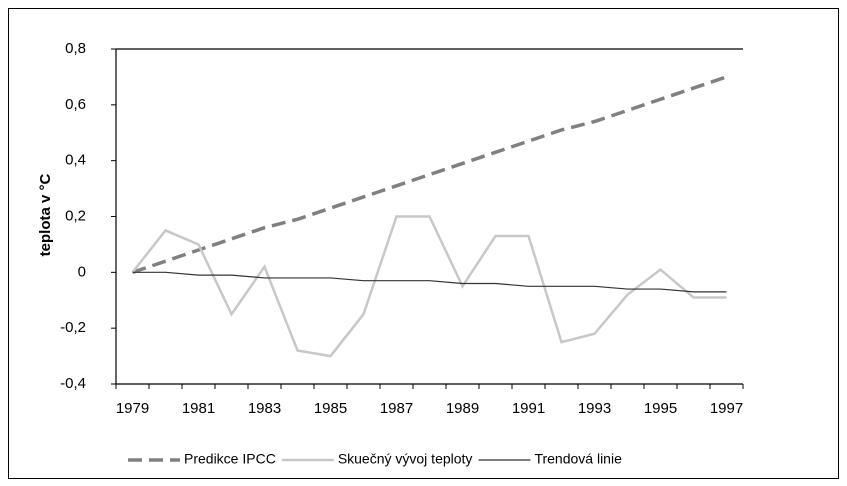 The height and width of the screenshot is (486, 847). What do you see at coordinates (330, 408) in the screenshot?
I see `x-tick-label: 1985` at bounding box center [330, 408].